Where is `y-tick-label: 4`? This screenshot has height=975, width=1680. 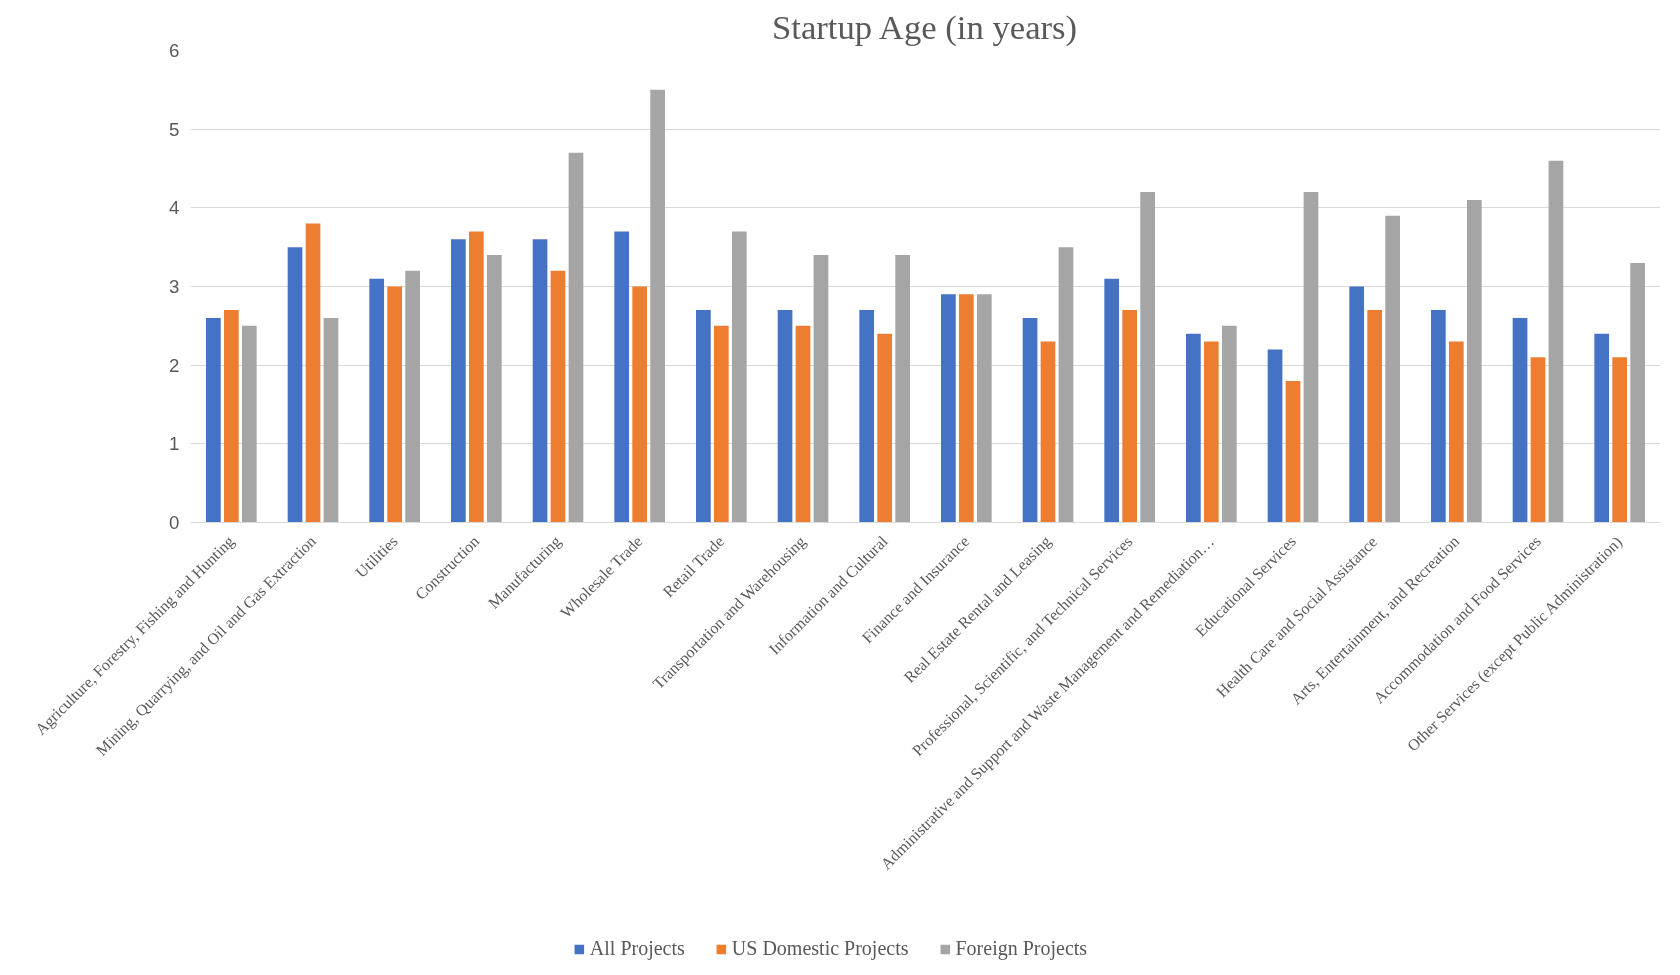 y-tick-label: 4 is located at coordinates (174, 208).